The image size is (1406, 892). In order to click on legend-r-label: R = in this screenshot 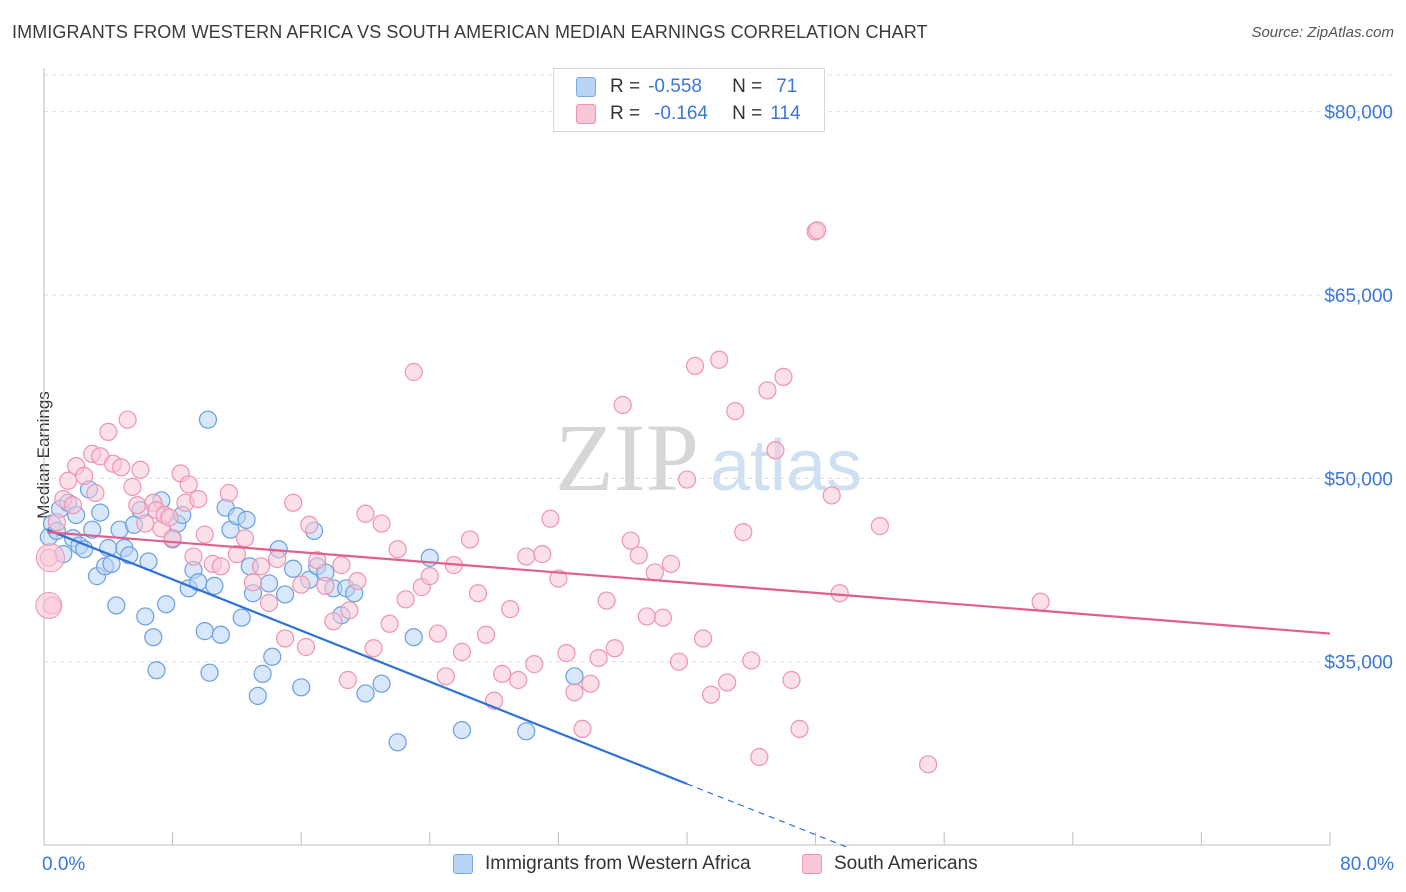, I will do `click(625, 86)`.